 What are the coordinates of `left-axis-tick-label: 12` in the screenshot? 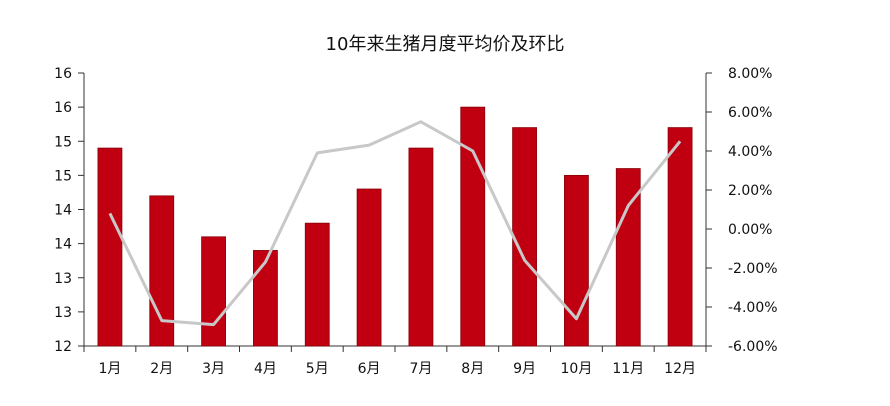 It's located at (63, 347).